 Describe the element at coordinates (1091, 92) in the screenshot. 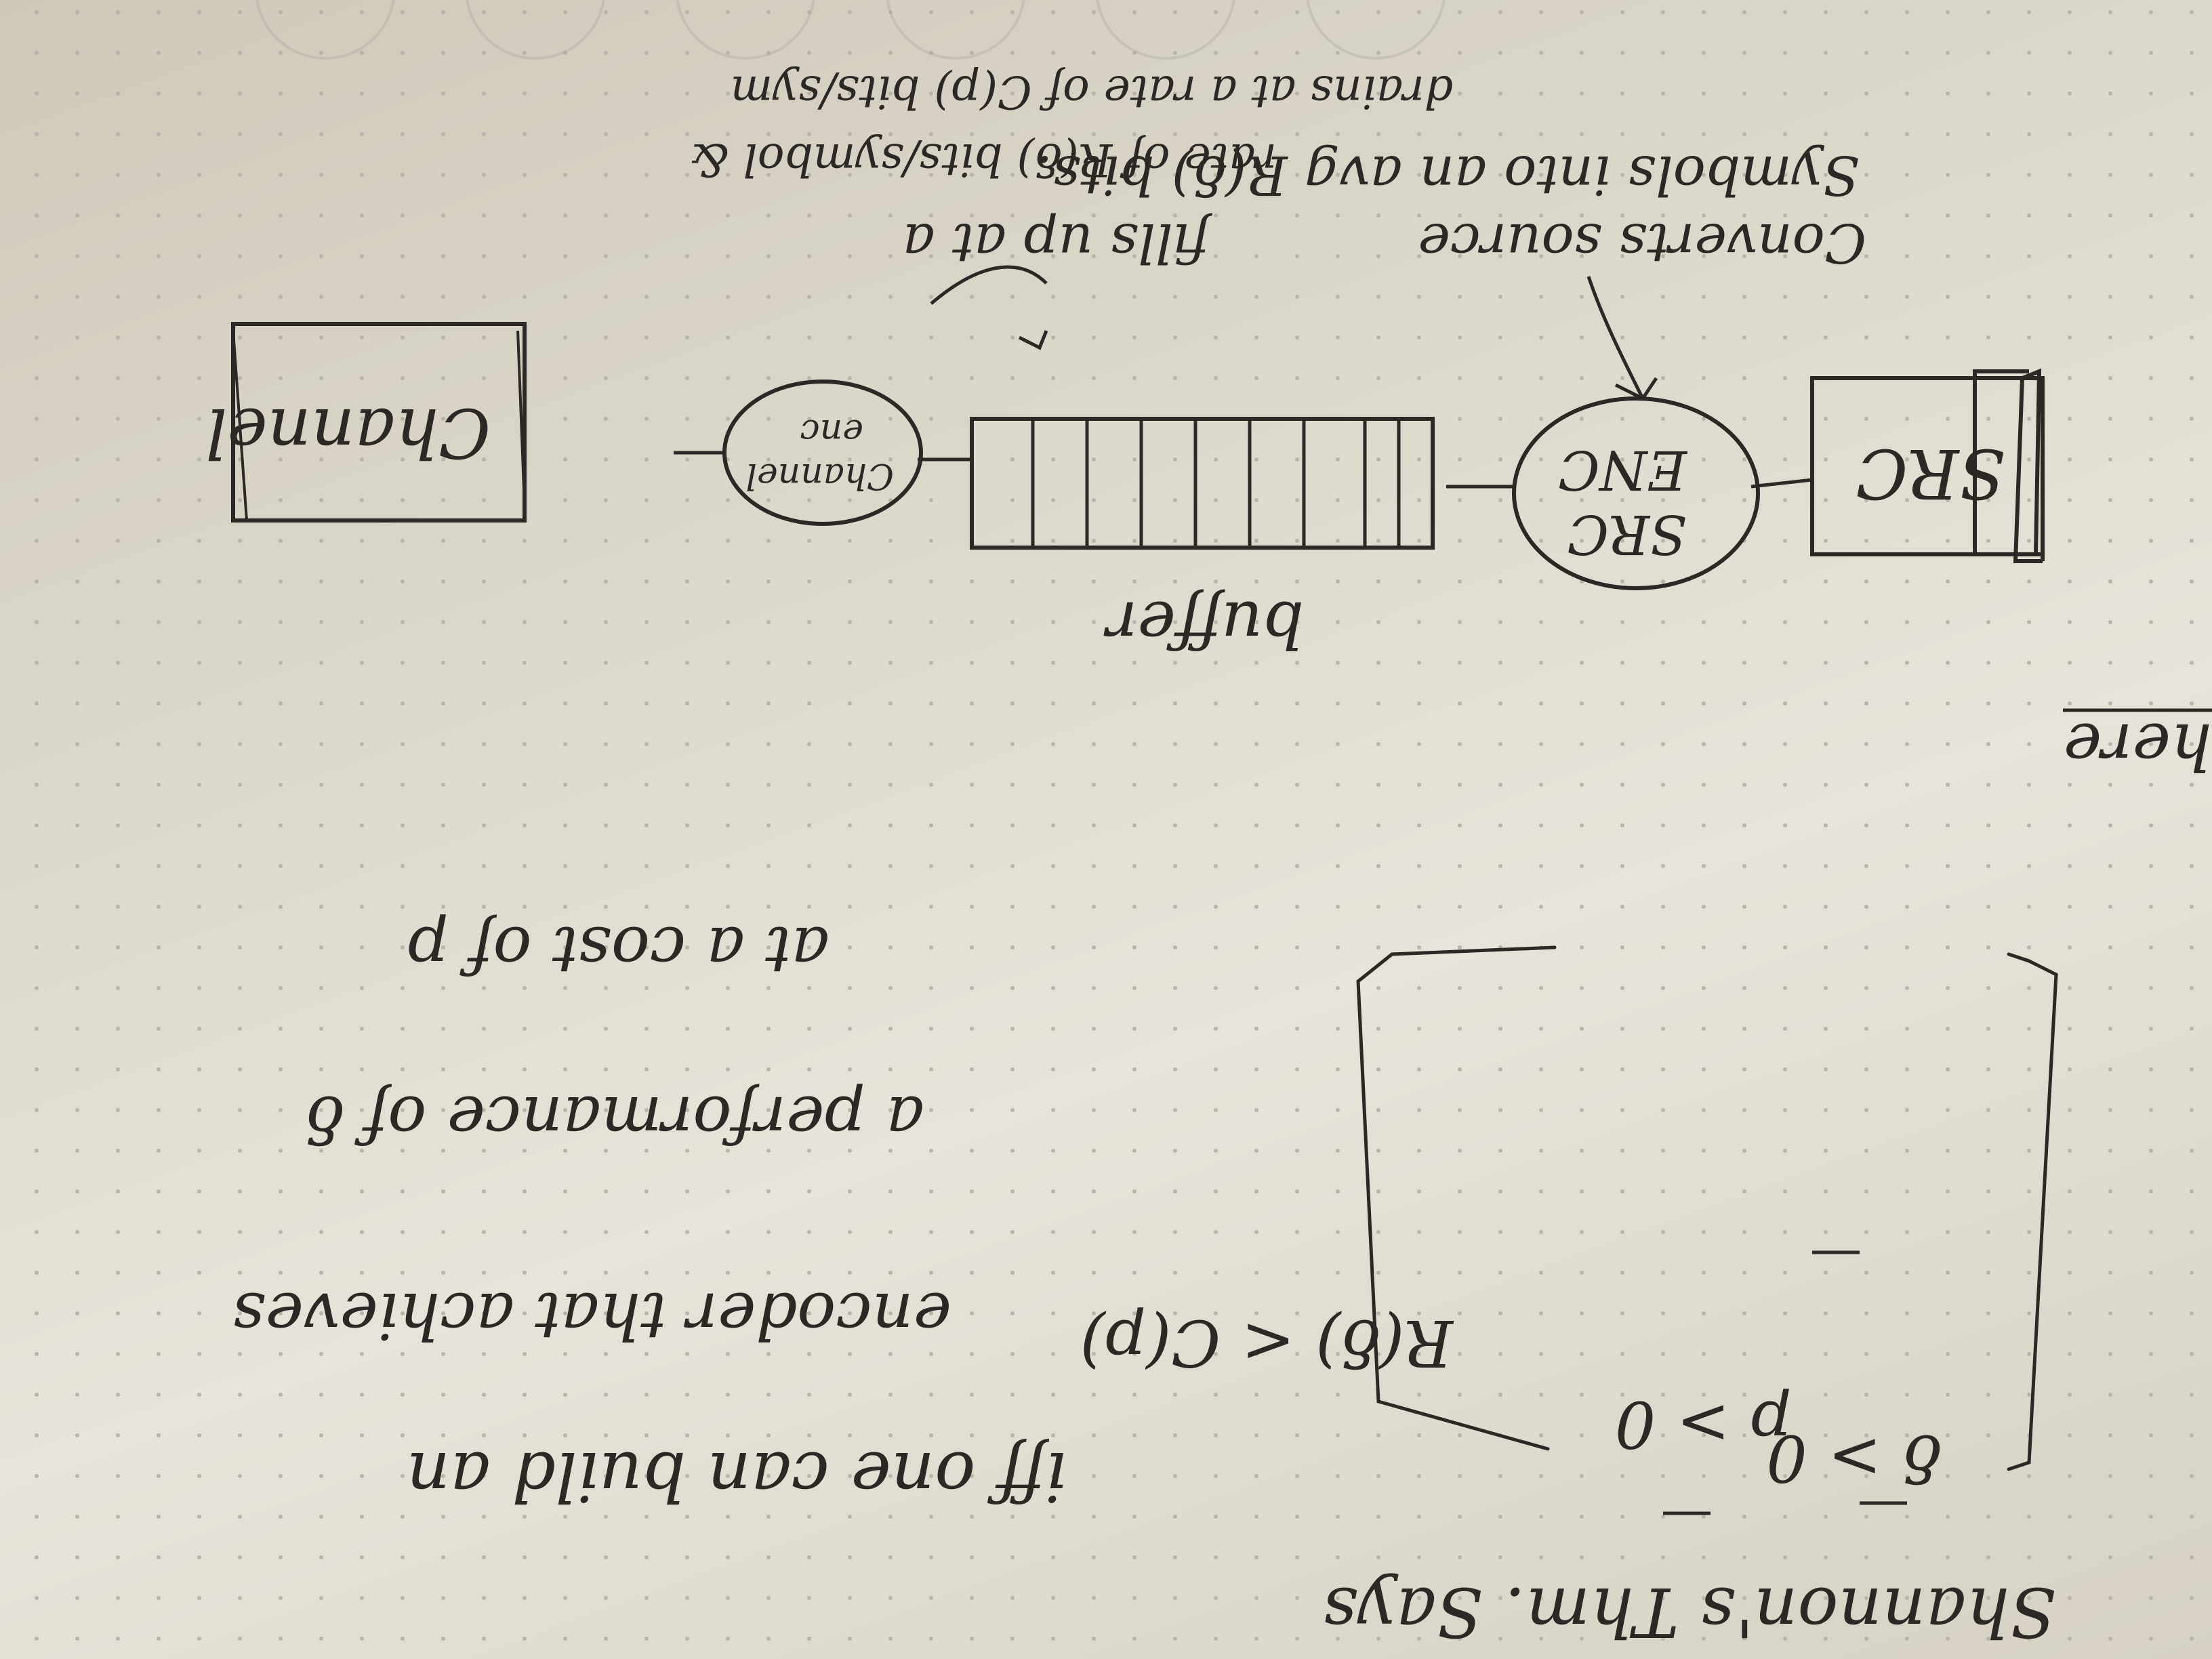

I see `fills-note-line-3: drains at a rate of C(p) bits/sym` at that location.